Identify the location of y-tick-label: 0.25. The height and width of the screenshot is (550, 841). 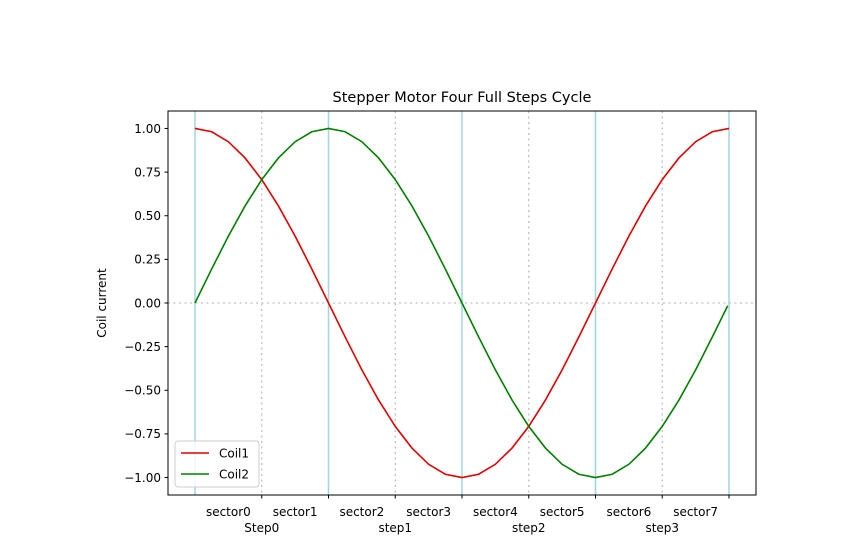
(147, 260).